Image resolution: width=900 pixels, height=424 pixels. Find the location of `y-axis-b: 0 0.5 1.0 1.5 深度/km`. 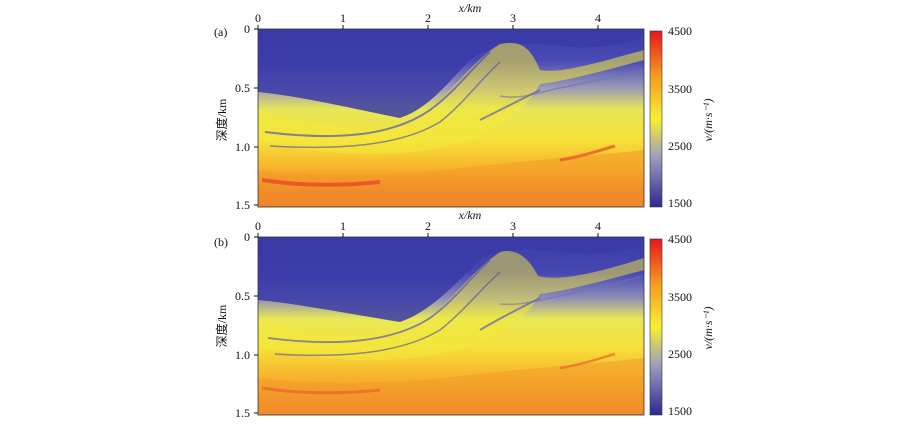

y-axis-b: 0 0.5 1.0 1.5 深度/km is located at coordinates (236, 325).